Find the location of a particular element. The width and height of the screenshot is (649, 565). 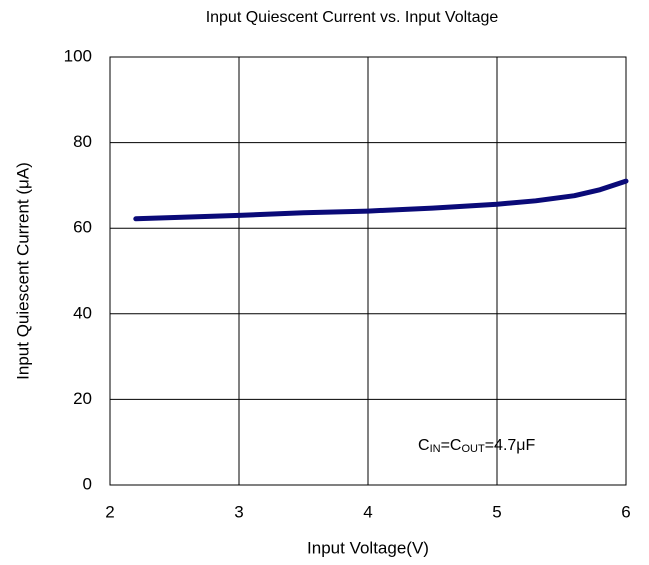

annotation-part: C is located at coordinates (424, 445).